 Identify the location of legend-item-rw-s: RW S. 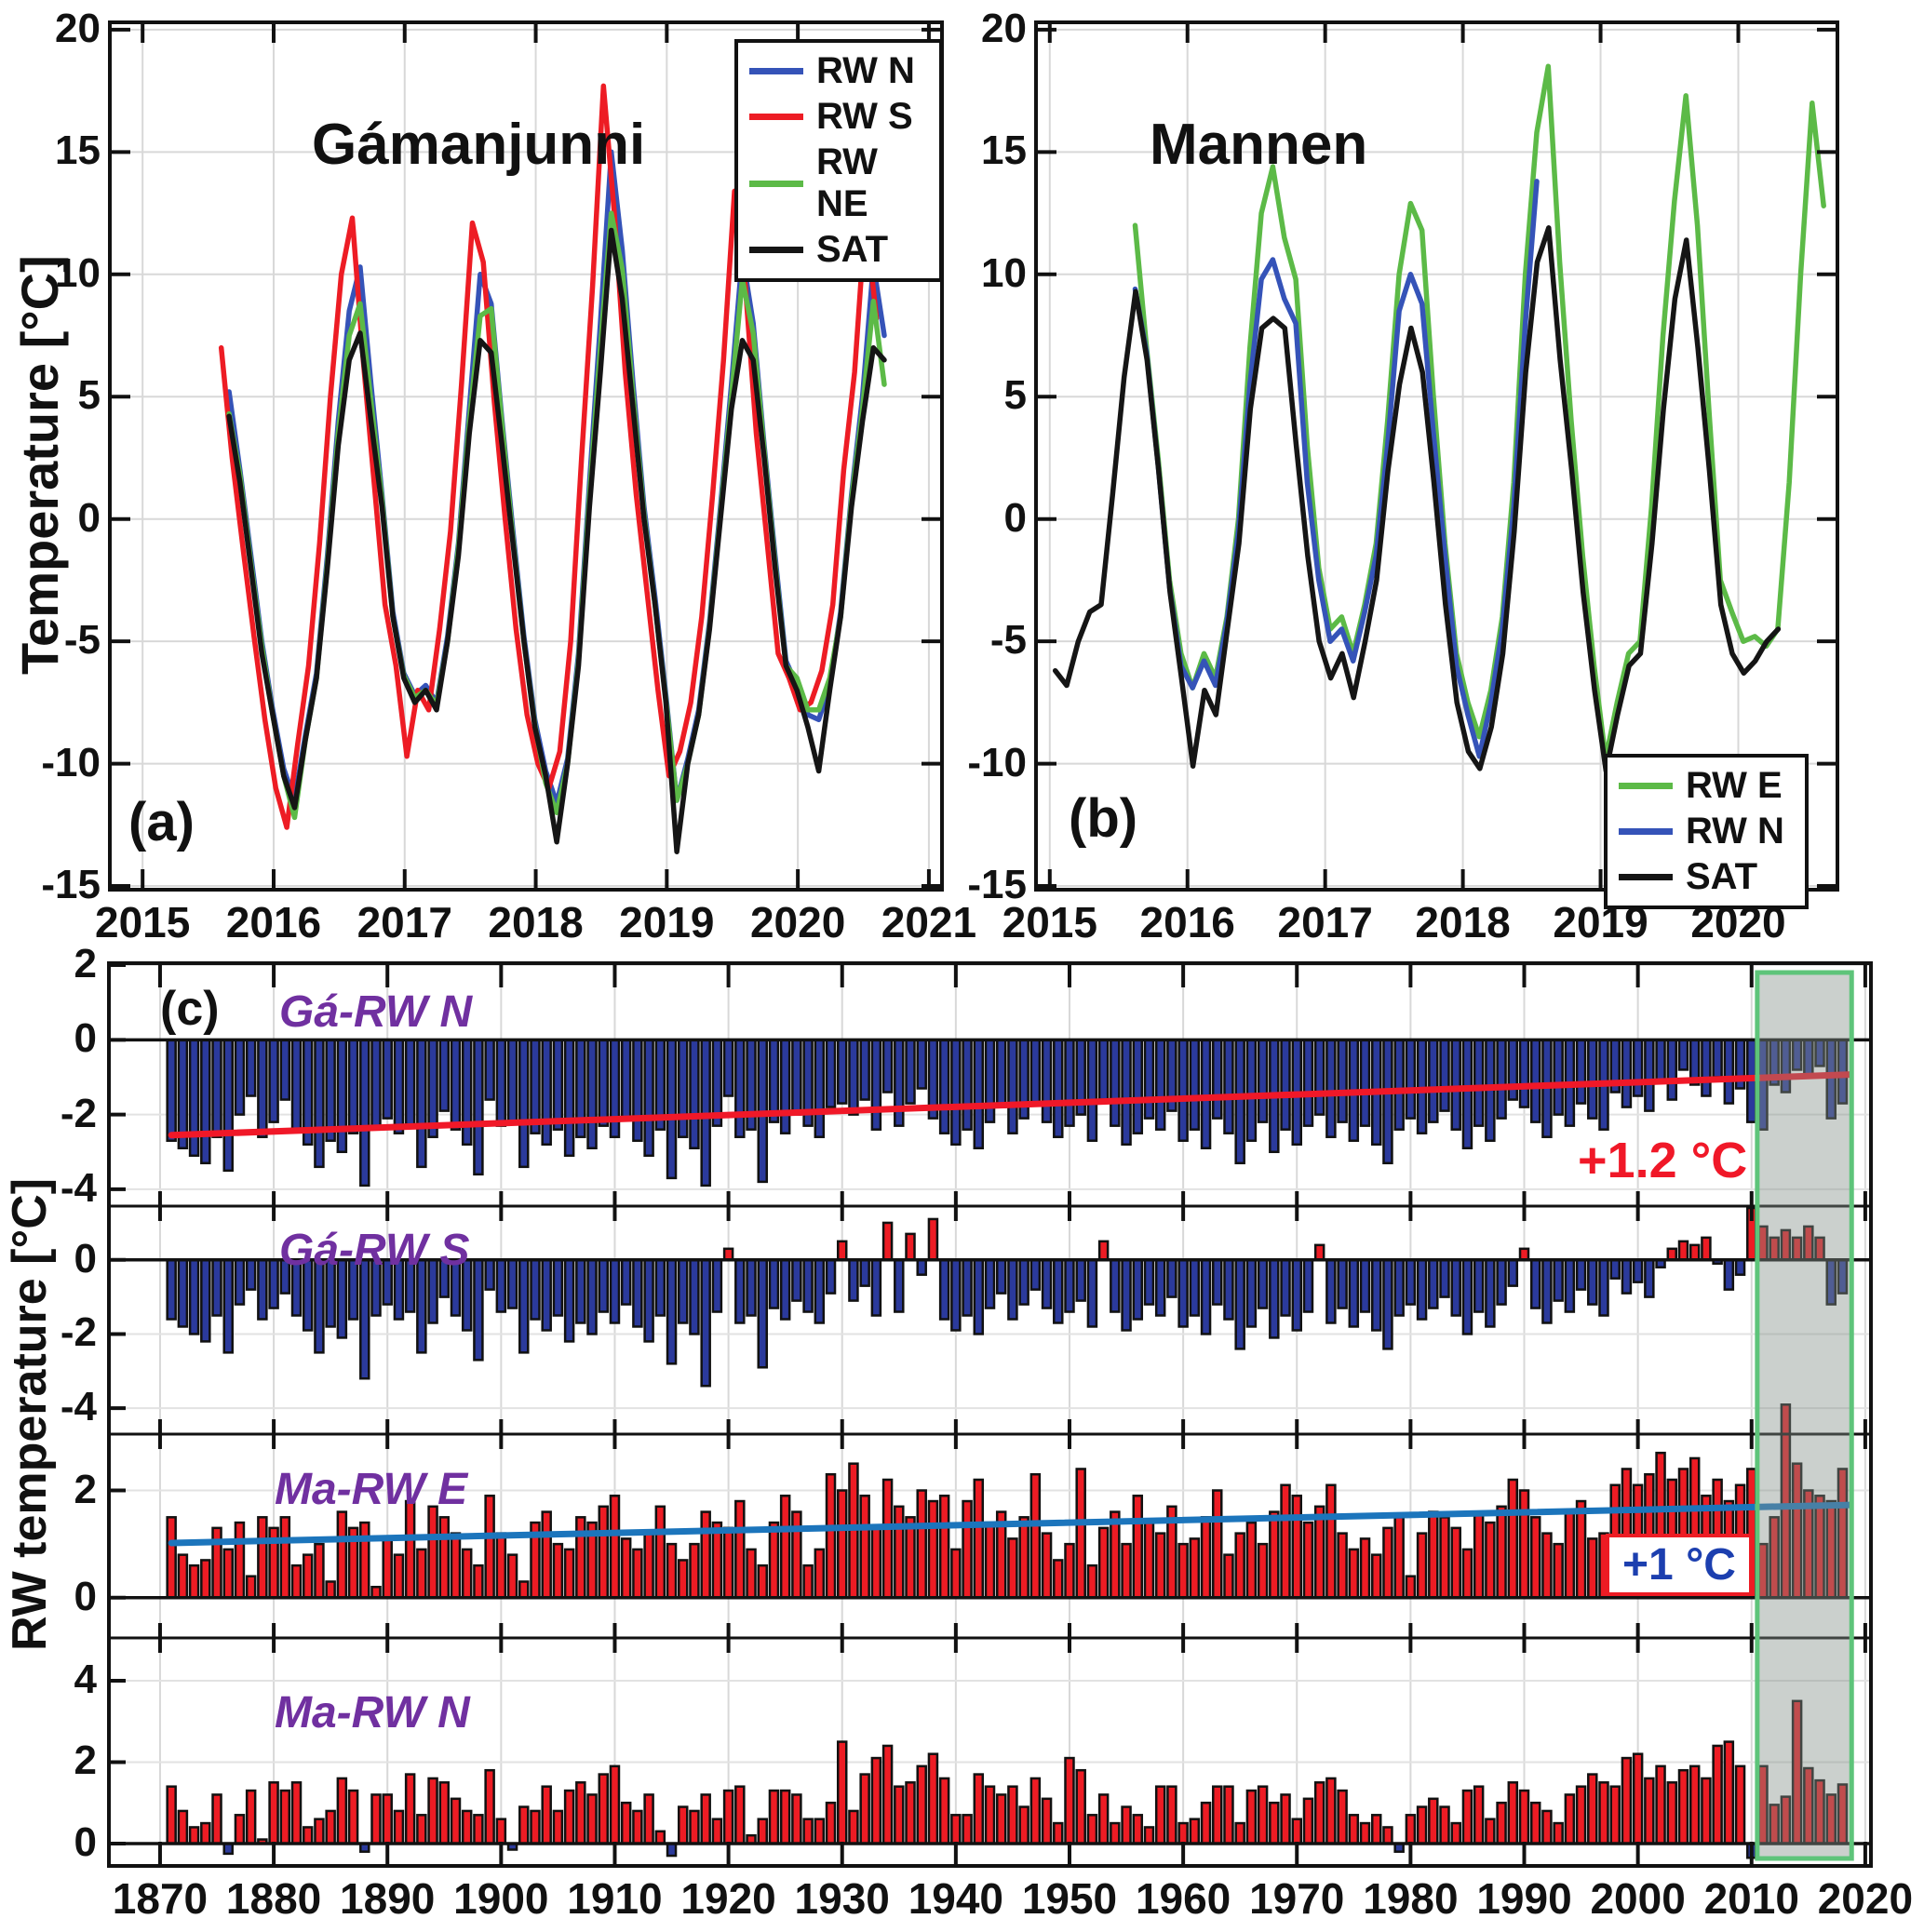
(838, 117).